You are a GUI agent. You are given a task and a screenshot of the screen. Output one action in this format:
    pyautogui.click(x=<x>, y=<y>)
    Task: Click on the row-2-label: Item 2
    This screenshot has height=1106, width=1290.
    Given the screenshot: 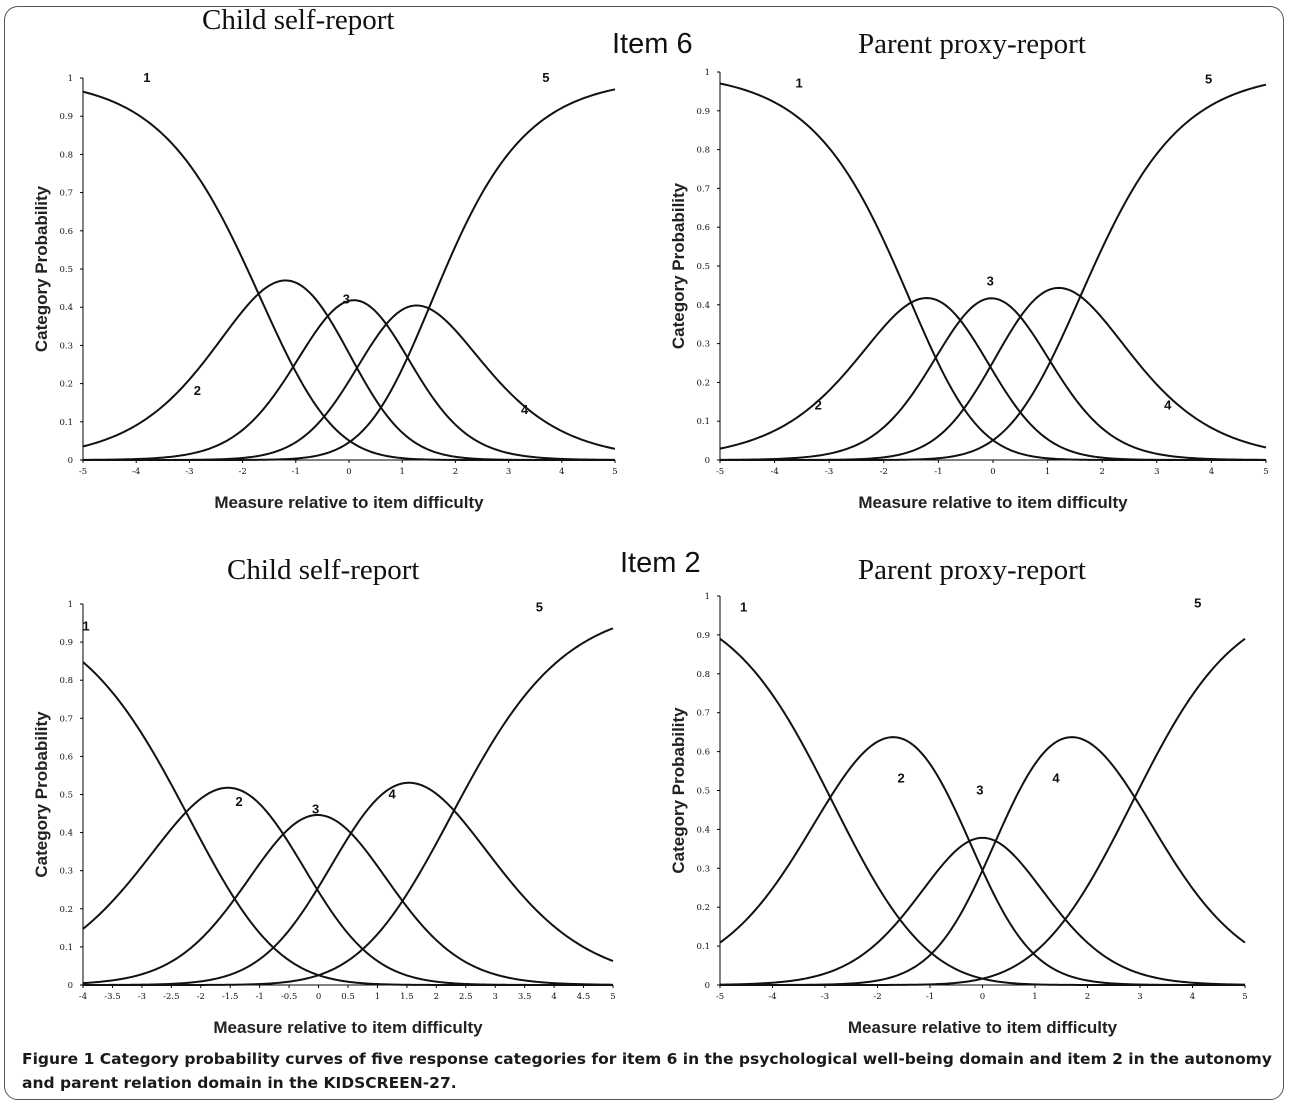 What is the action you would take?
    pyautogui.click(x=660, y=563)
    